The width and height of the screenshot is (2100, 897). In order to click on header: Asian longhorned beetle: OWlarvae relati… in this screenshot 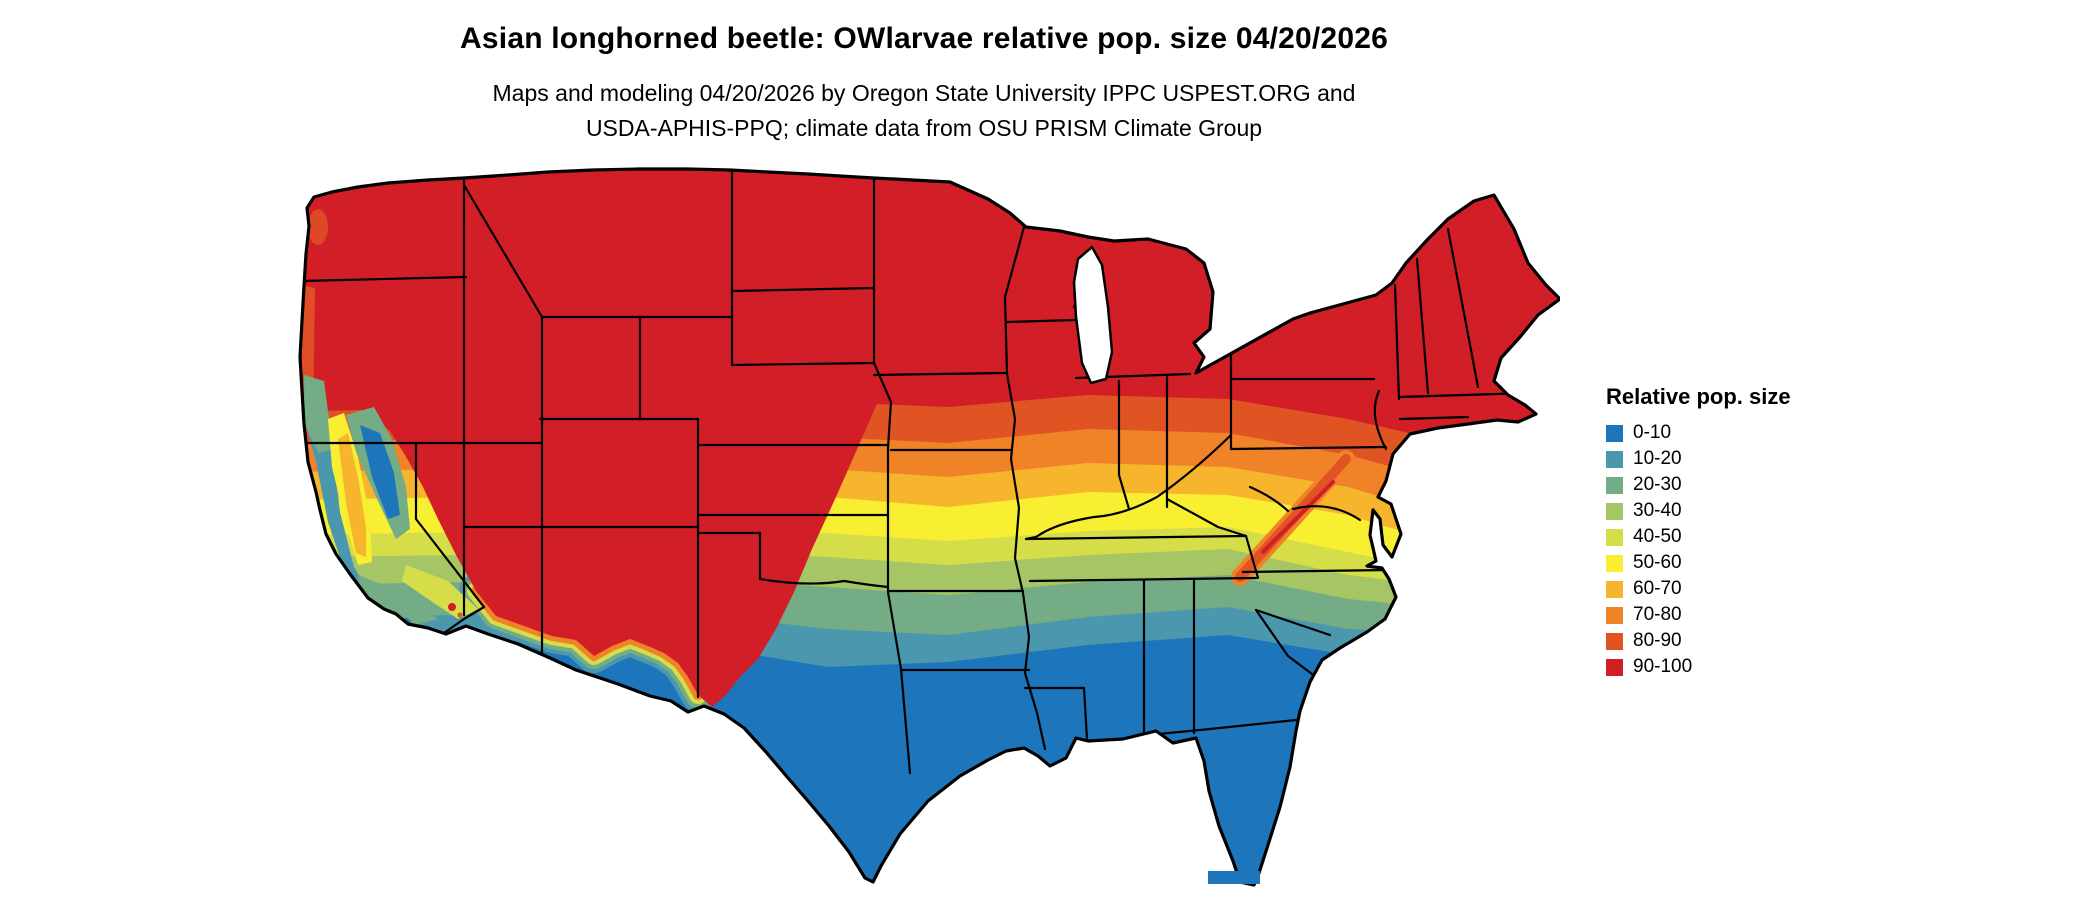, I will do `click(924, 83)`.